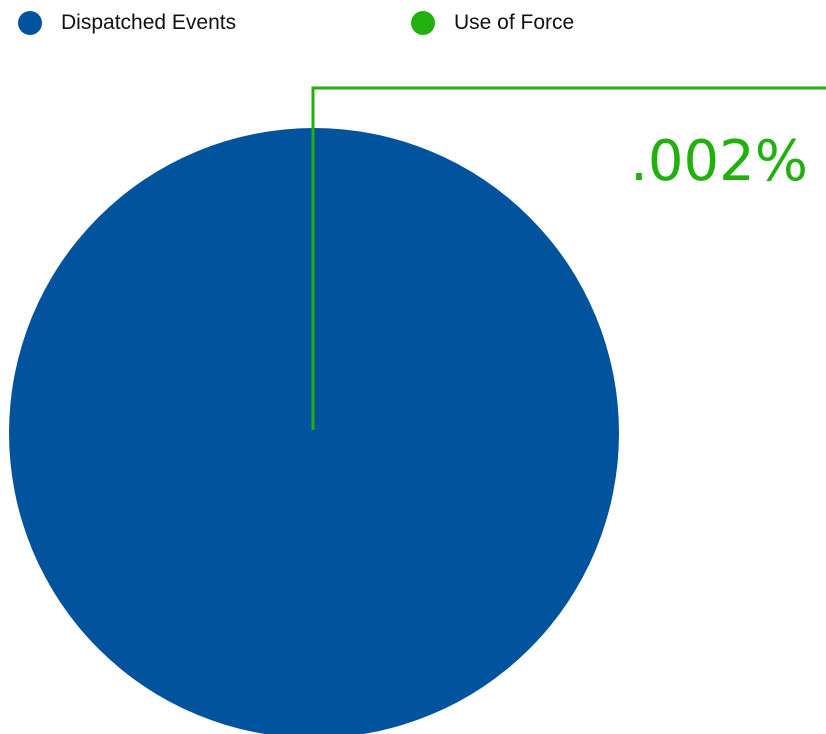 The height and width of the screenshot is (734, 826). What do you see at coordinates (149, 22) in the screenshot?
I see `legend-label-dispatched-events: Dispatched Events` at bounding box center [149, 22].